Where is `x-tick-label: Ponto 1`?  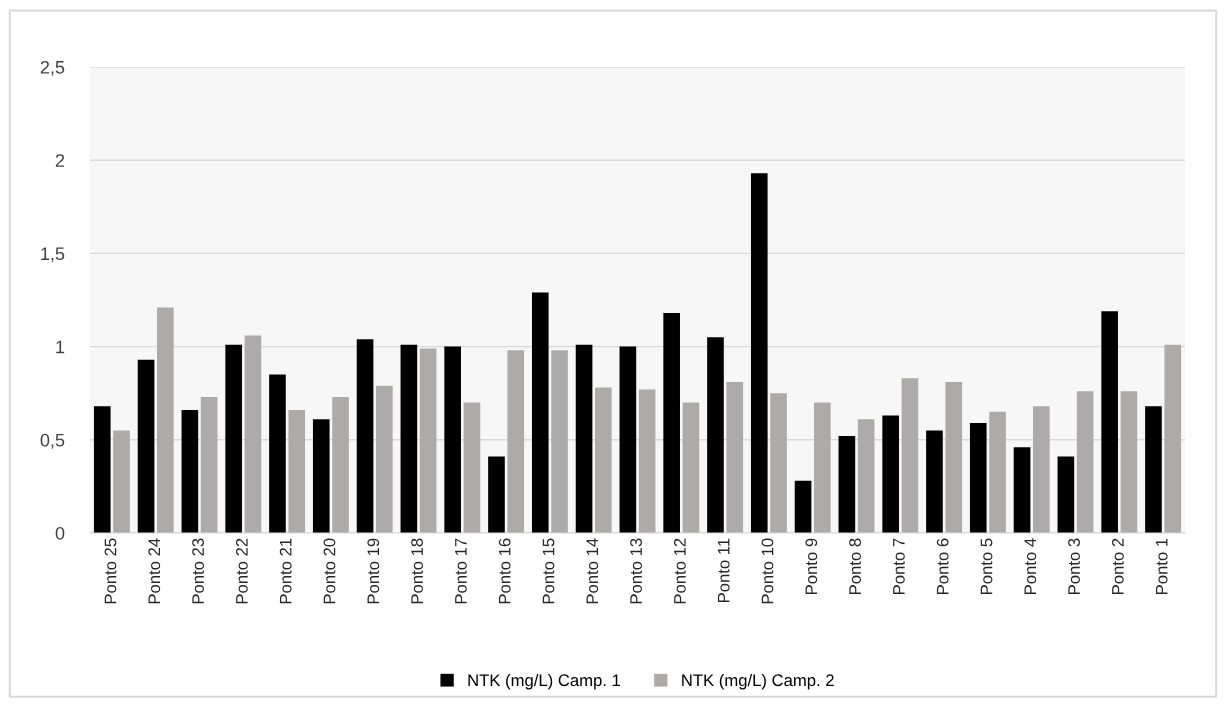
x-tick-label: Ponto 1 is located at coordinates (1161, 566).